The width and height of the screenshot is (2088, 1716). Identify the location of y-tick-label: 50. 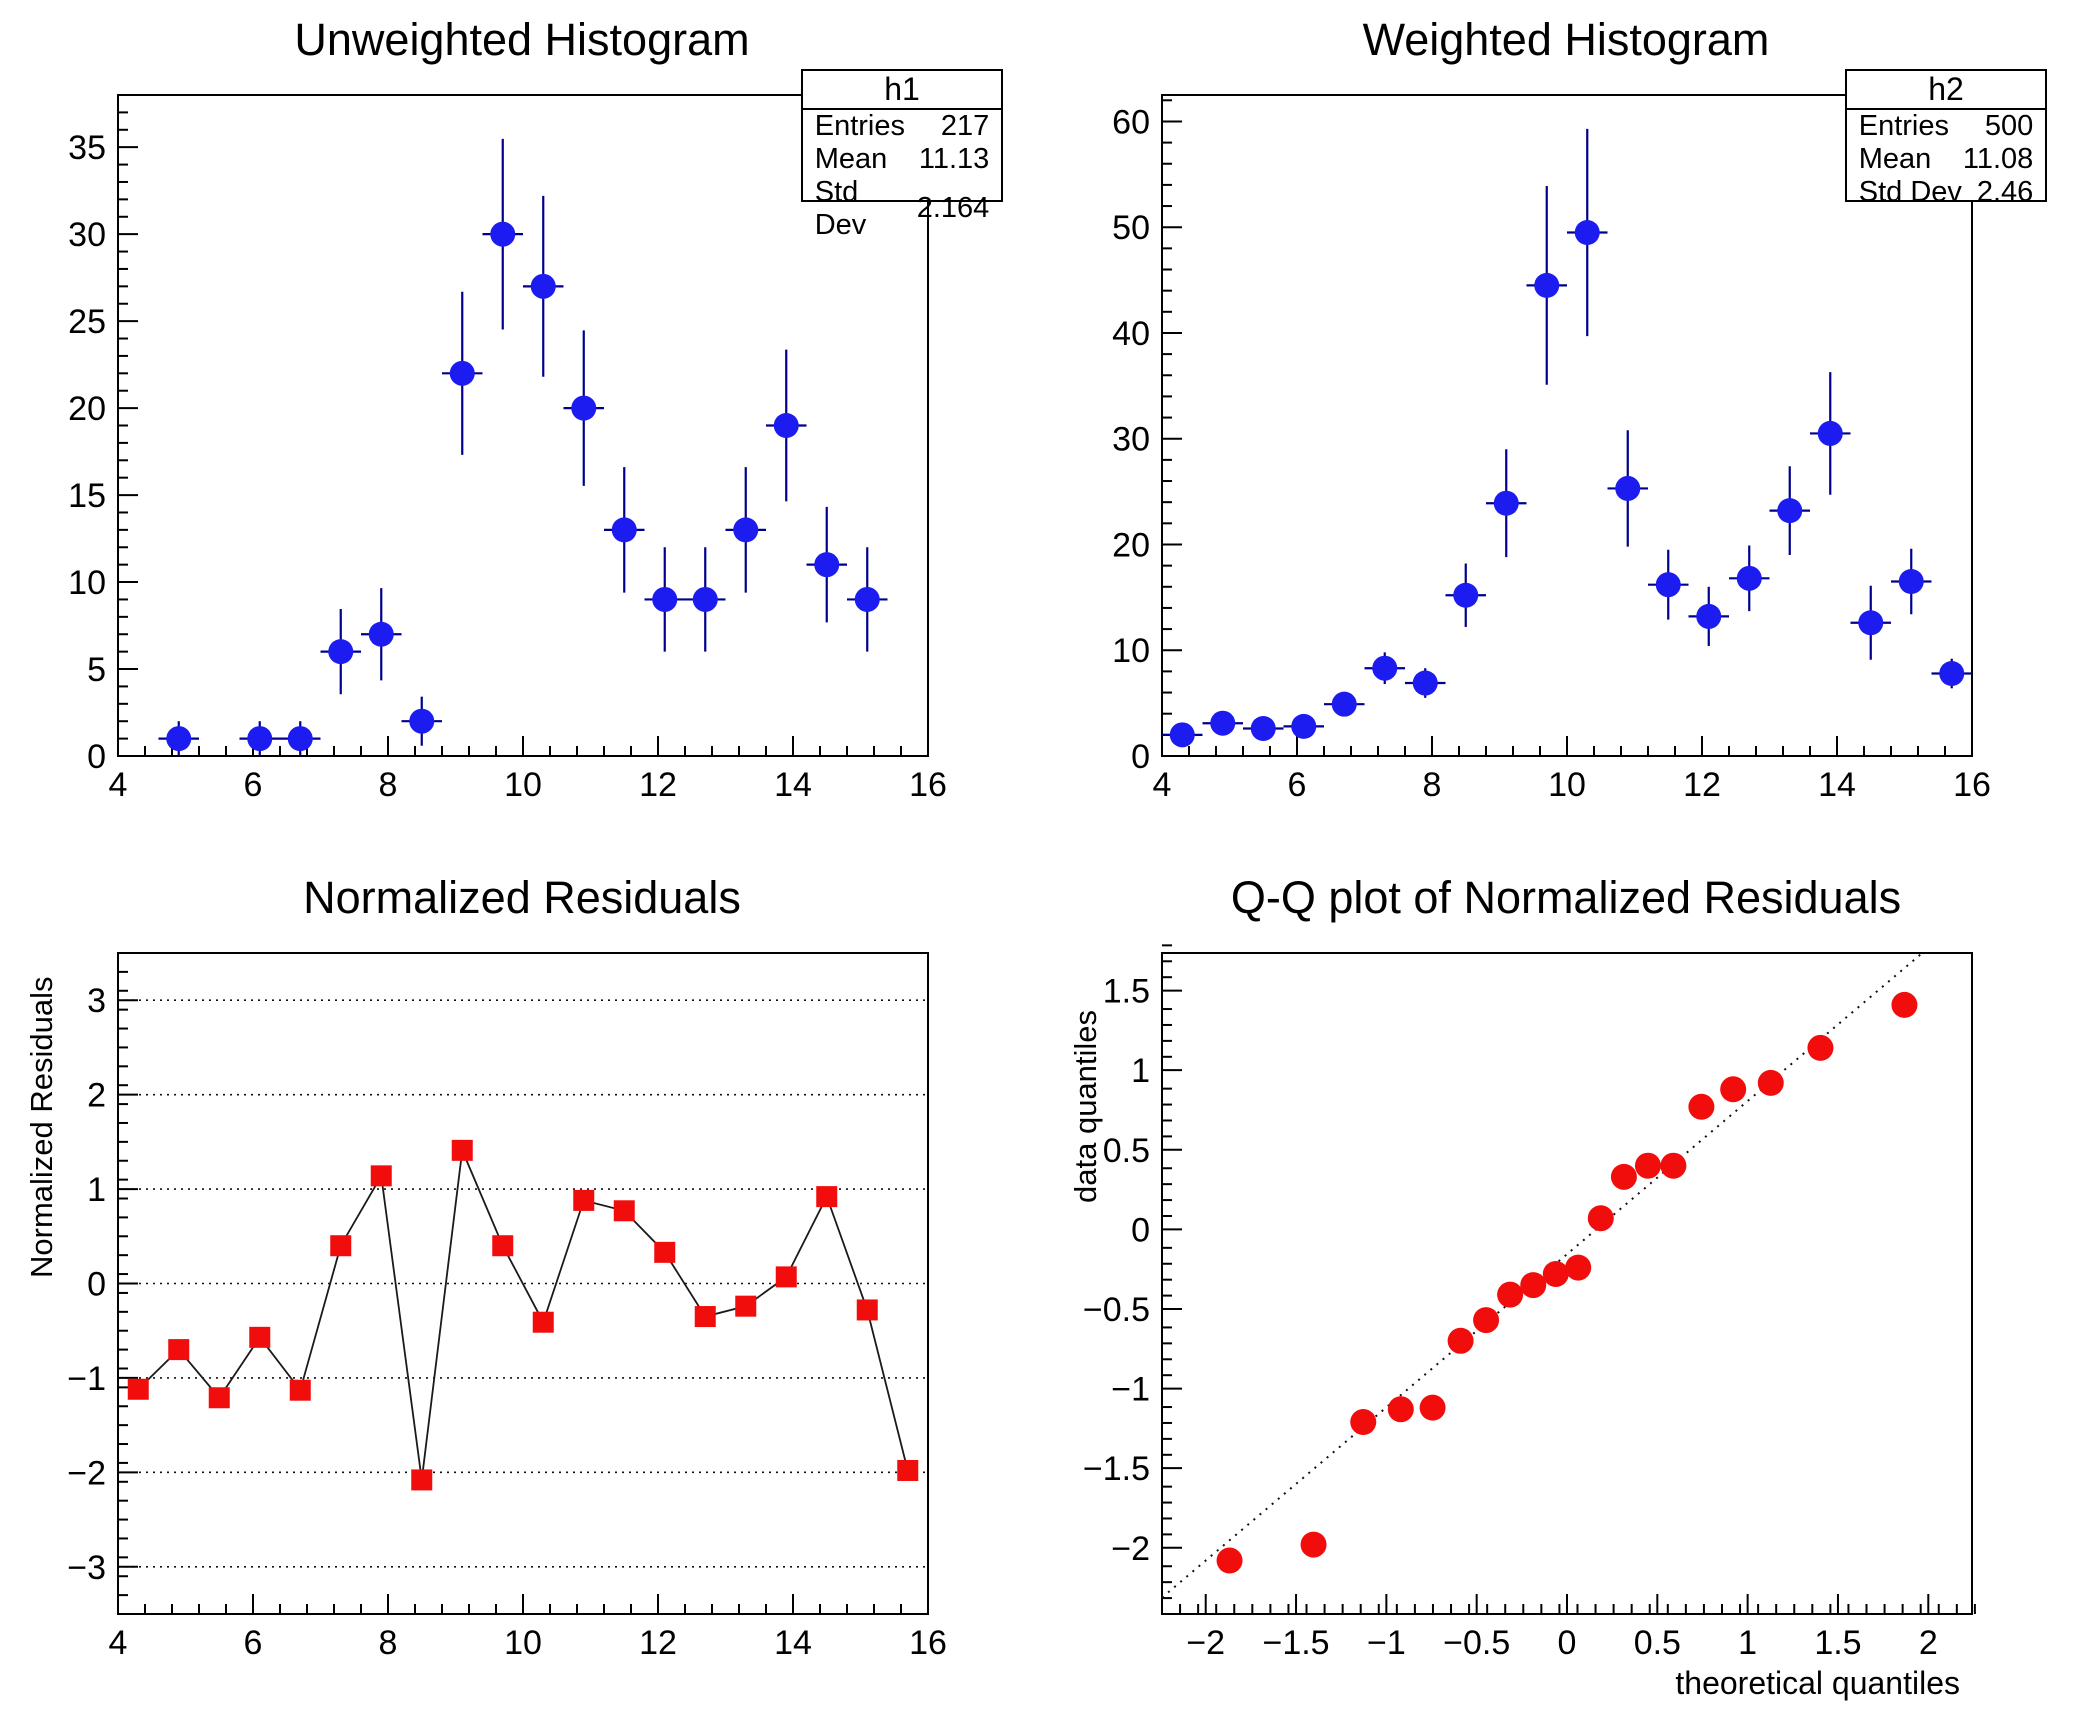
(1131, 228).